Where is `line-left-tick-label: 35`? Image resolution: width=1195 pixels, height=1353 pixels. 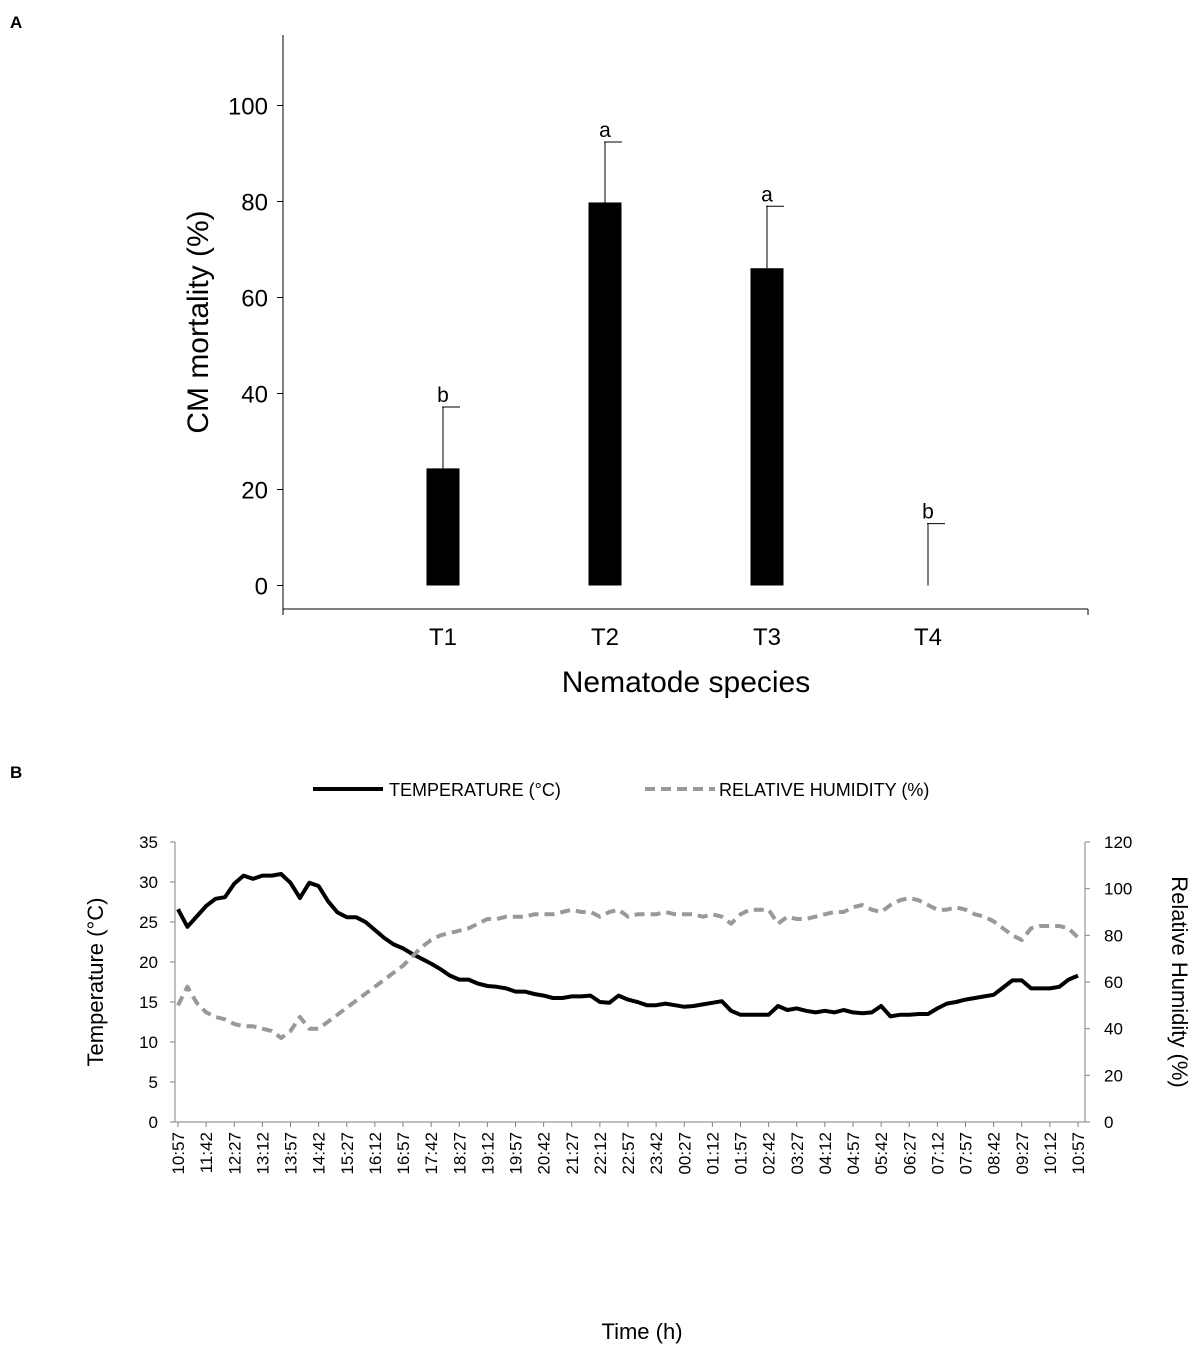
line-left-tick-label: 35 is located at coordinates (148, 842).